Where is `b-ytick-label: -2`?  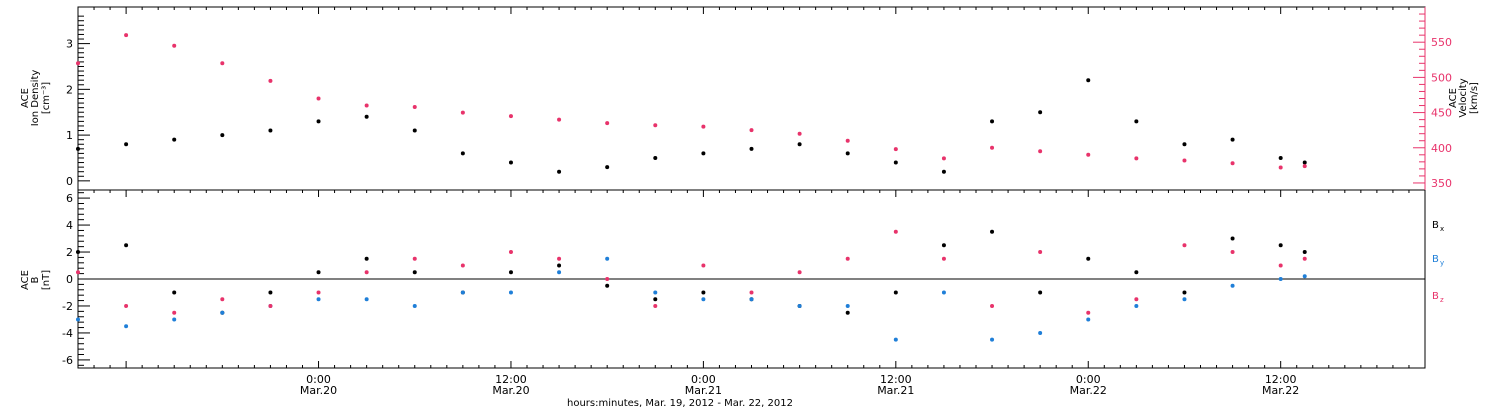
b-ytick-label: -2 is located at coordinates (67, 306).